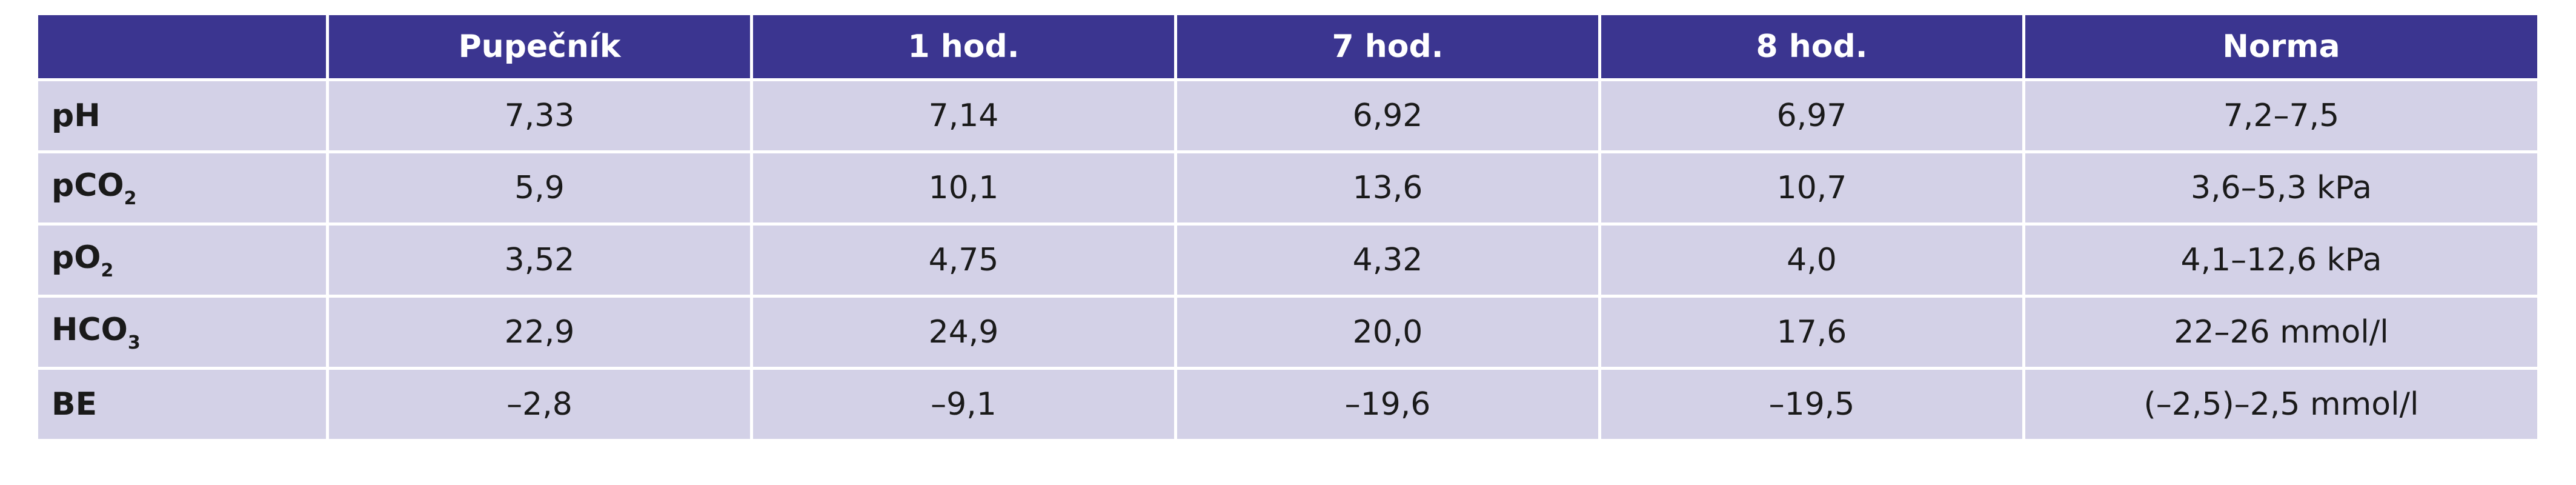 The height and width of the screenshot is (485, 2576). Describe the element at coordinates (182, 404) in the screenshot. I see `row-label: BE` at that location.